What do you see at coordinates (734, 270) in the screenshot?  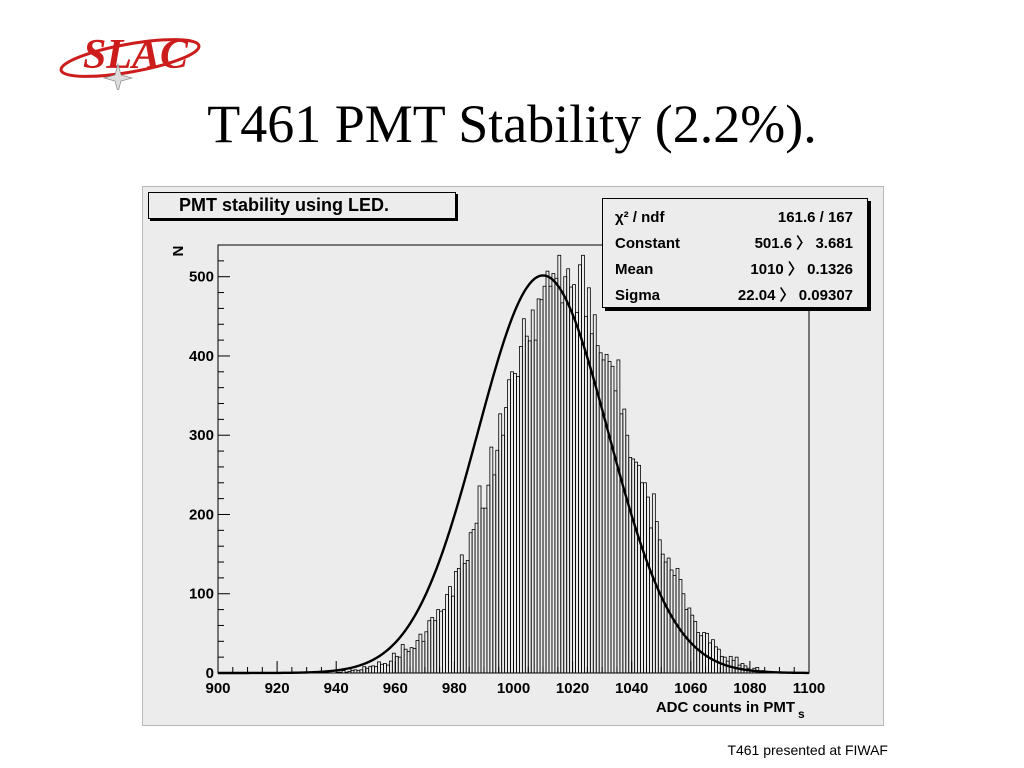 I see `stats-row-mean: Mean 1010 〉 0.1326` at bounding box center [734, 270].